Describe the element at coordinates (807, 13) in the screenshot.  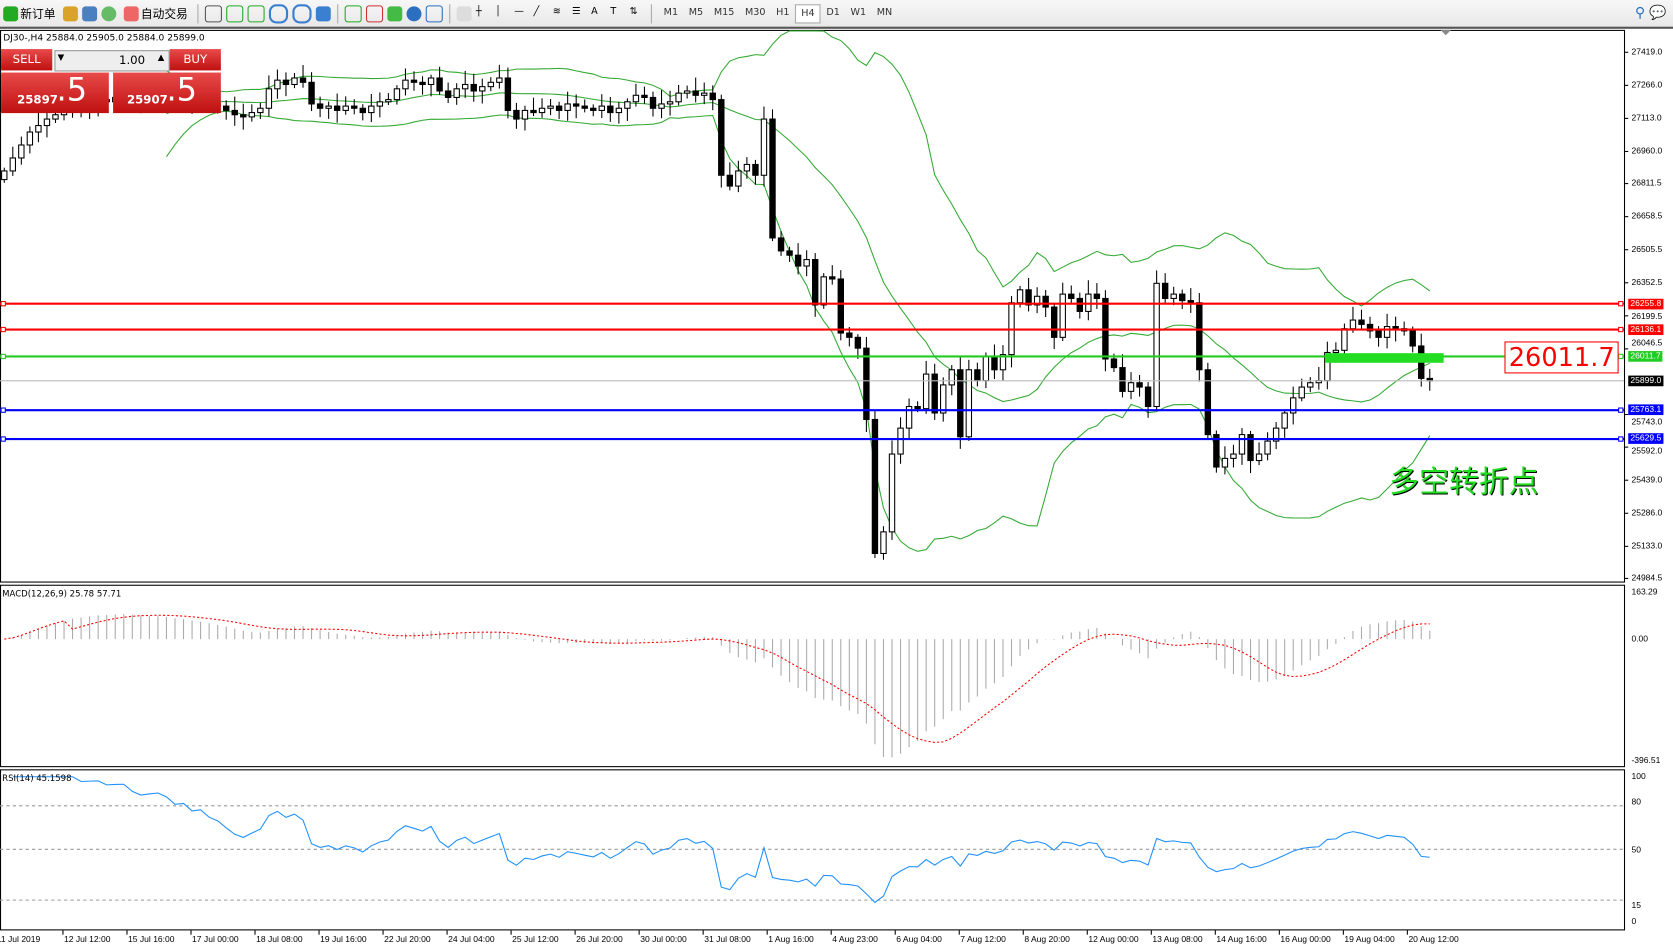
I see `timeframe-h4: H4` at that location.